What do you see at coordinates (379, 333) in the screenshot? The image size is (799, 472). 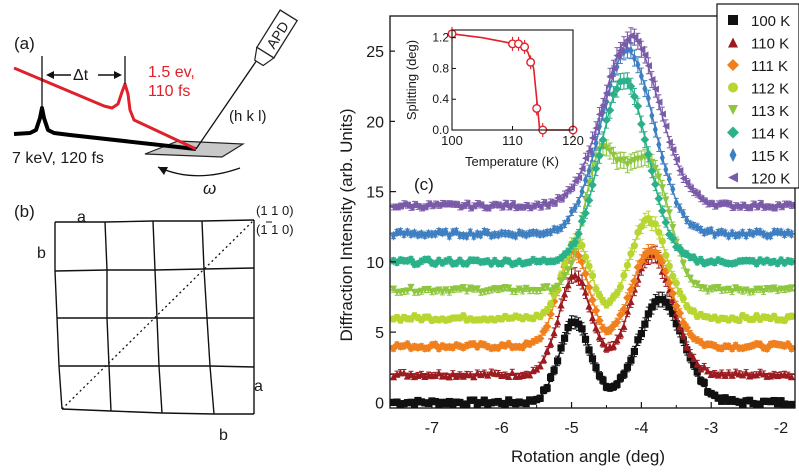 I see `y-tick-label: 5` at bounding box center [379, 333].